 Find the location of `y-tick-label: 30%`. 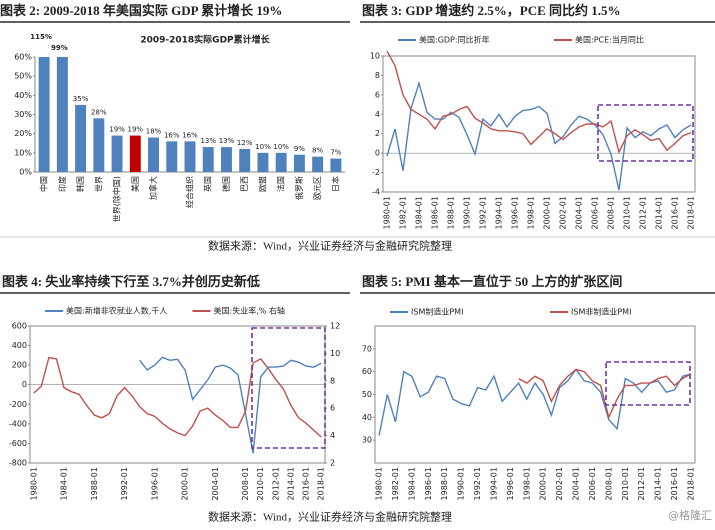

y-tick-label: 30% is located at coordinates (23, 114).